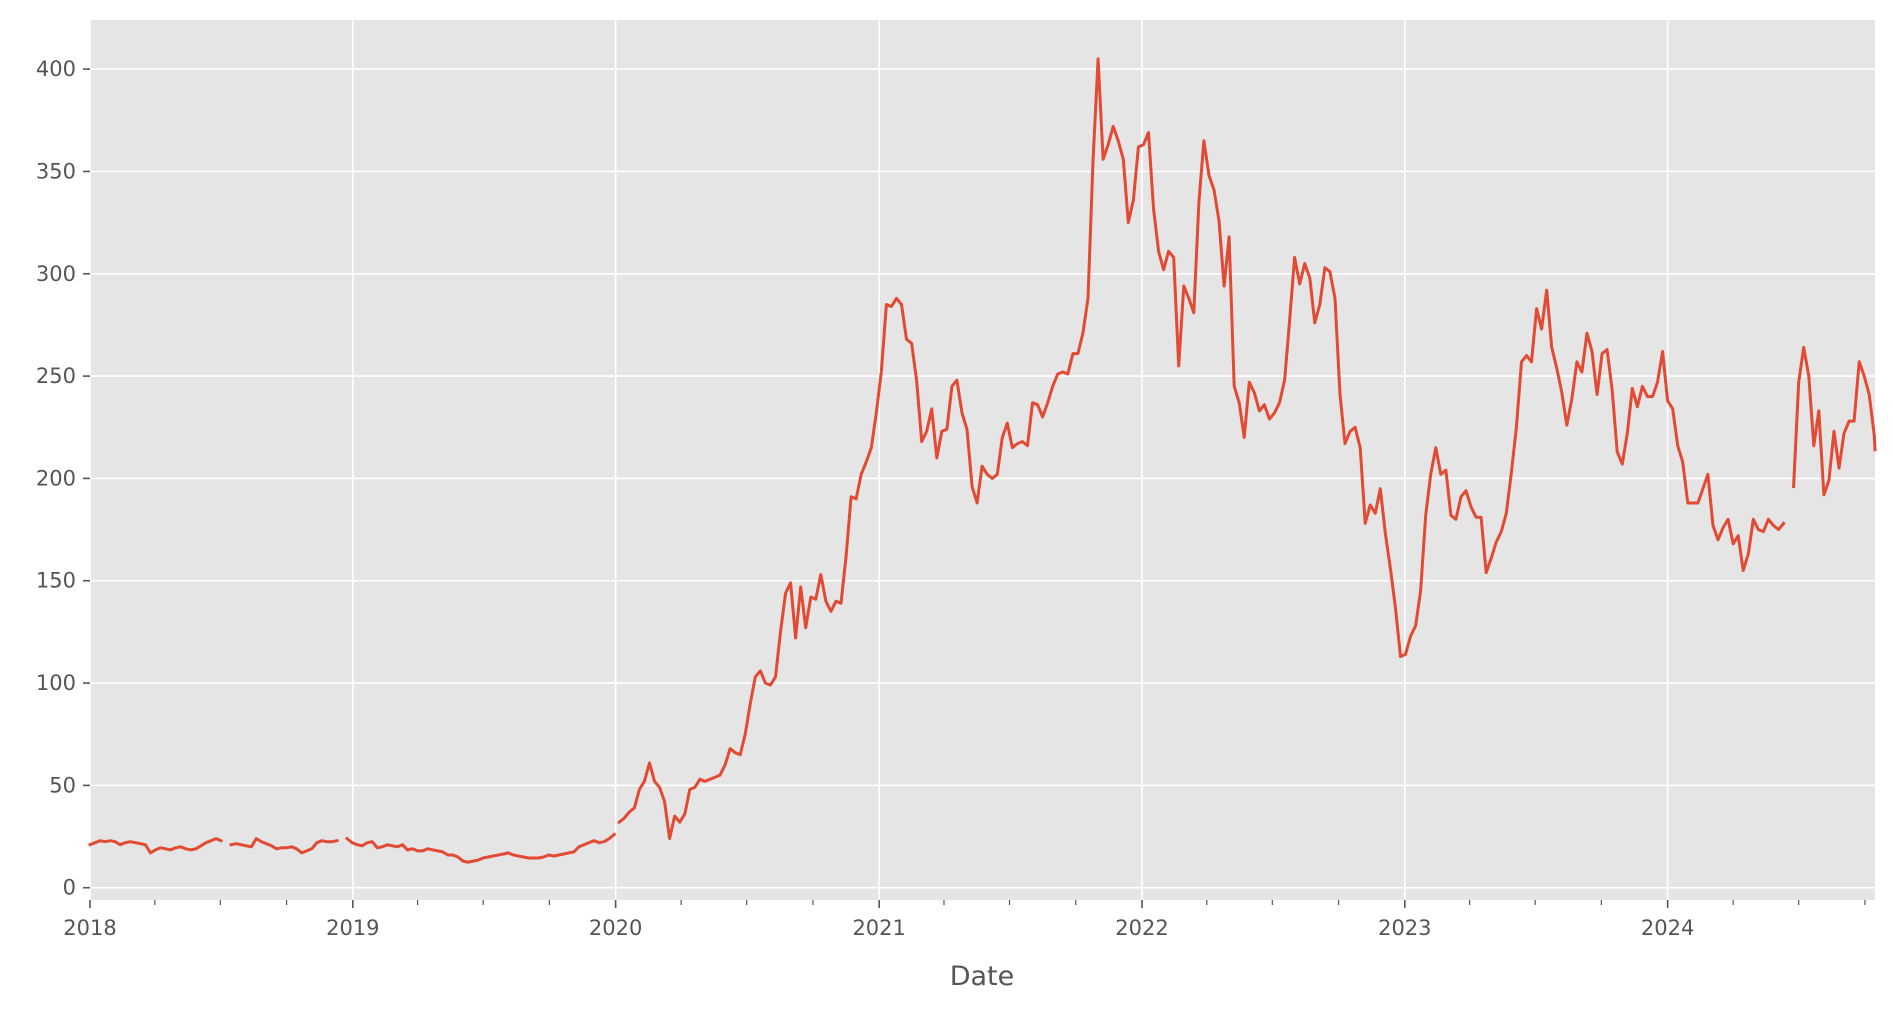 The width and height of the screenshot is (1893, 1011). Describe the element at coordinates (1141, 928) in the screenshot. I see `x-tick-label: 2022` at that location.